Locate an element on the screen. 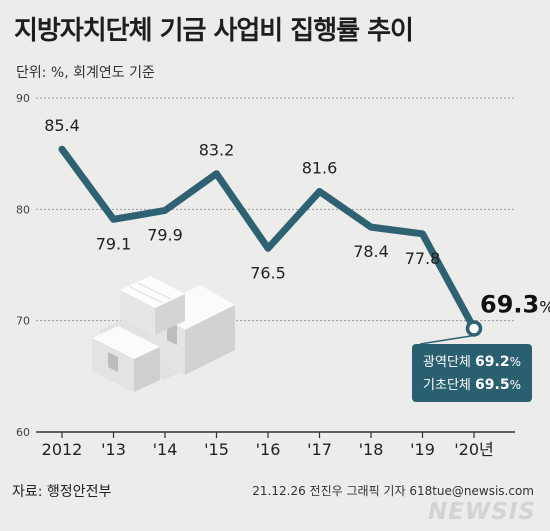 This screenshot has width=550, height=531. callout-box: 광역단체 69.2%기초단체 69.5% is located at coordinates (472, 368).